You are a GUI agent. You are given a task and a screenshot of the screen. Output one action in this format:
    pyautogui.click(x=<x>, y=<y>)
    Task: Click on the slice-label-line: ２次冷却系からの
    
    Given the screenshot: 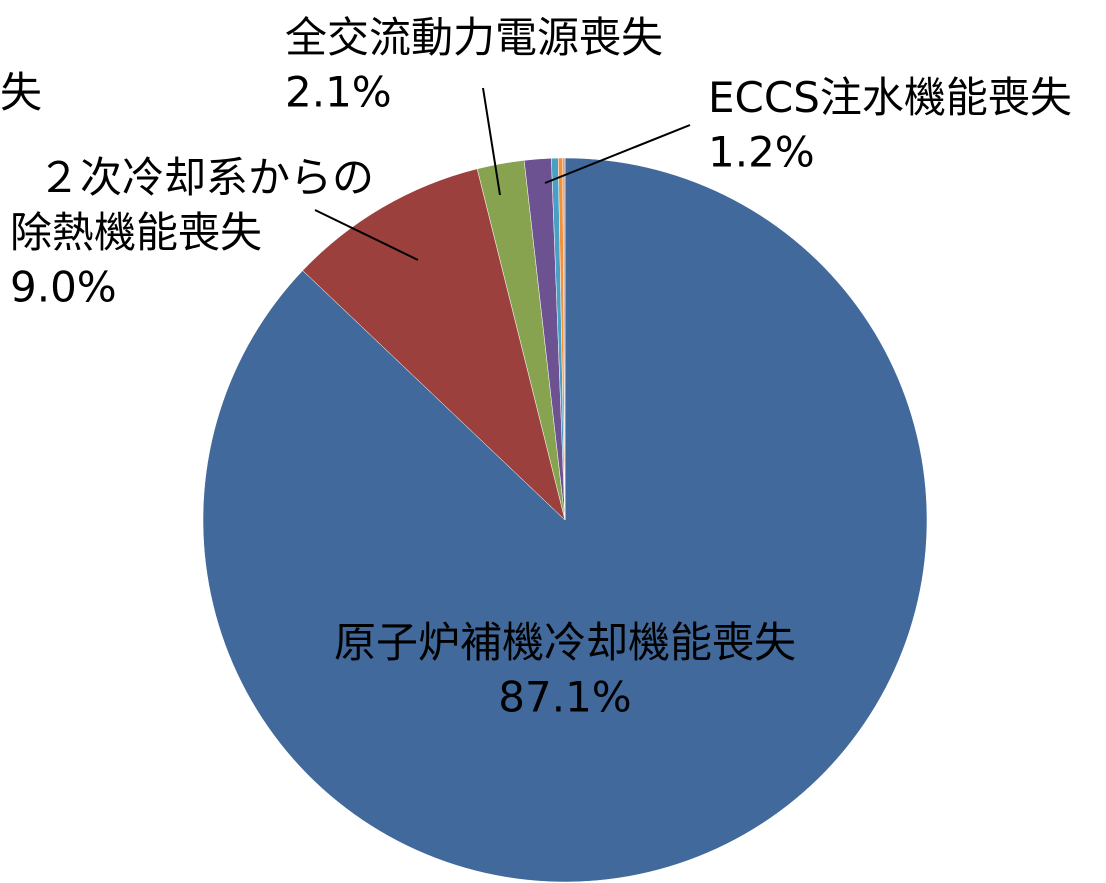 What is the action you would take?
    pyautogui.click(x=206, y=177)
    